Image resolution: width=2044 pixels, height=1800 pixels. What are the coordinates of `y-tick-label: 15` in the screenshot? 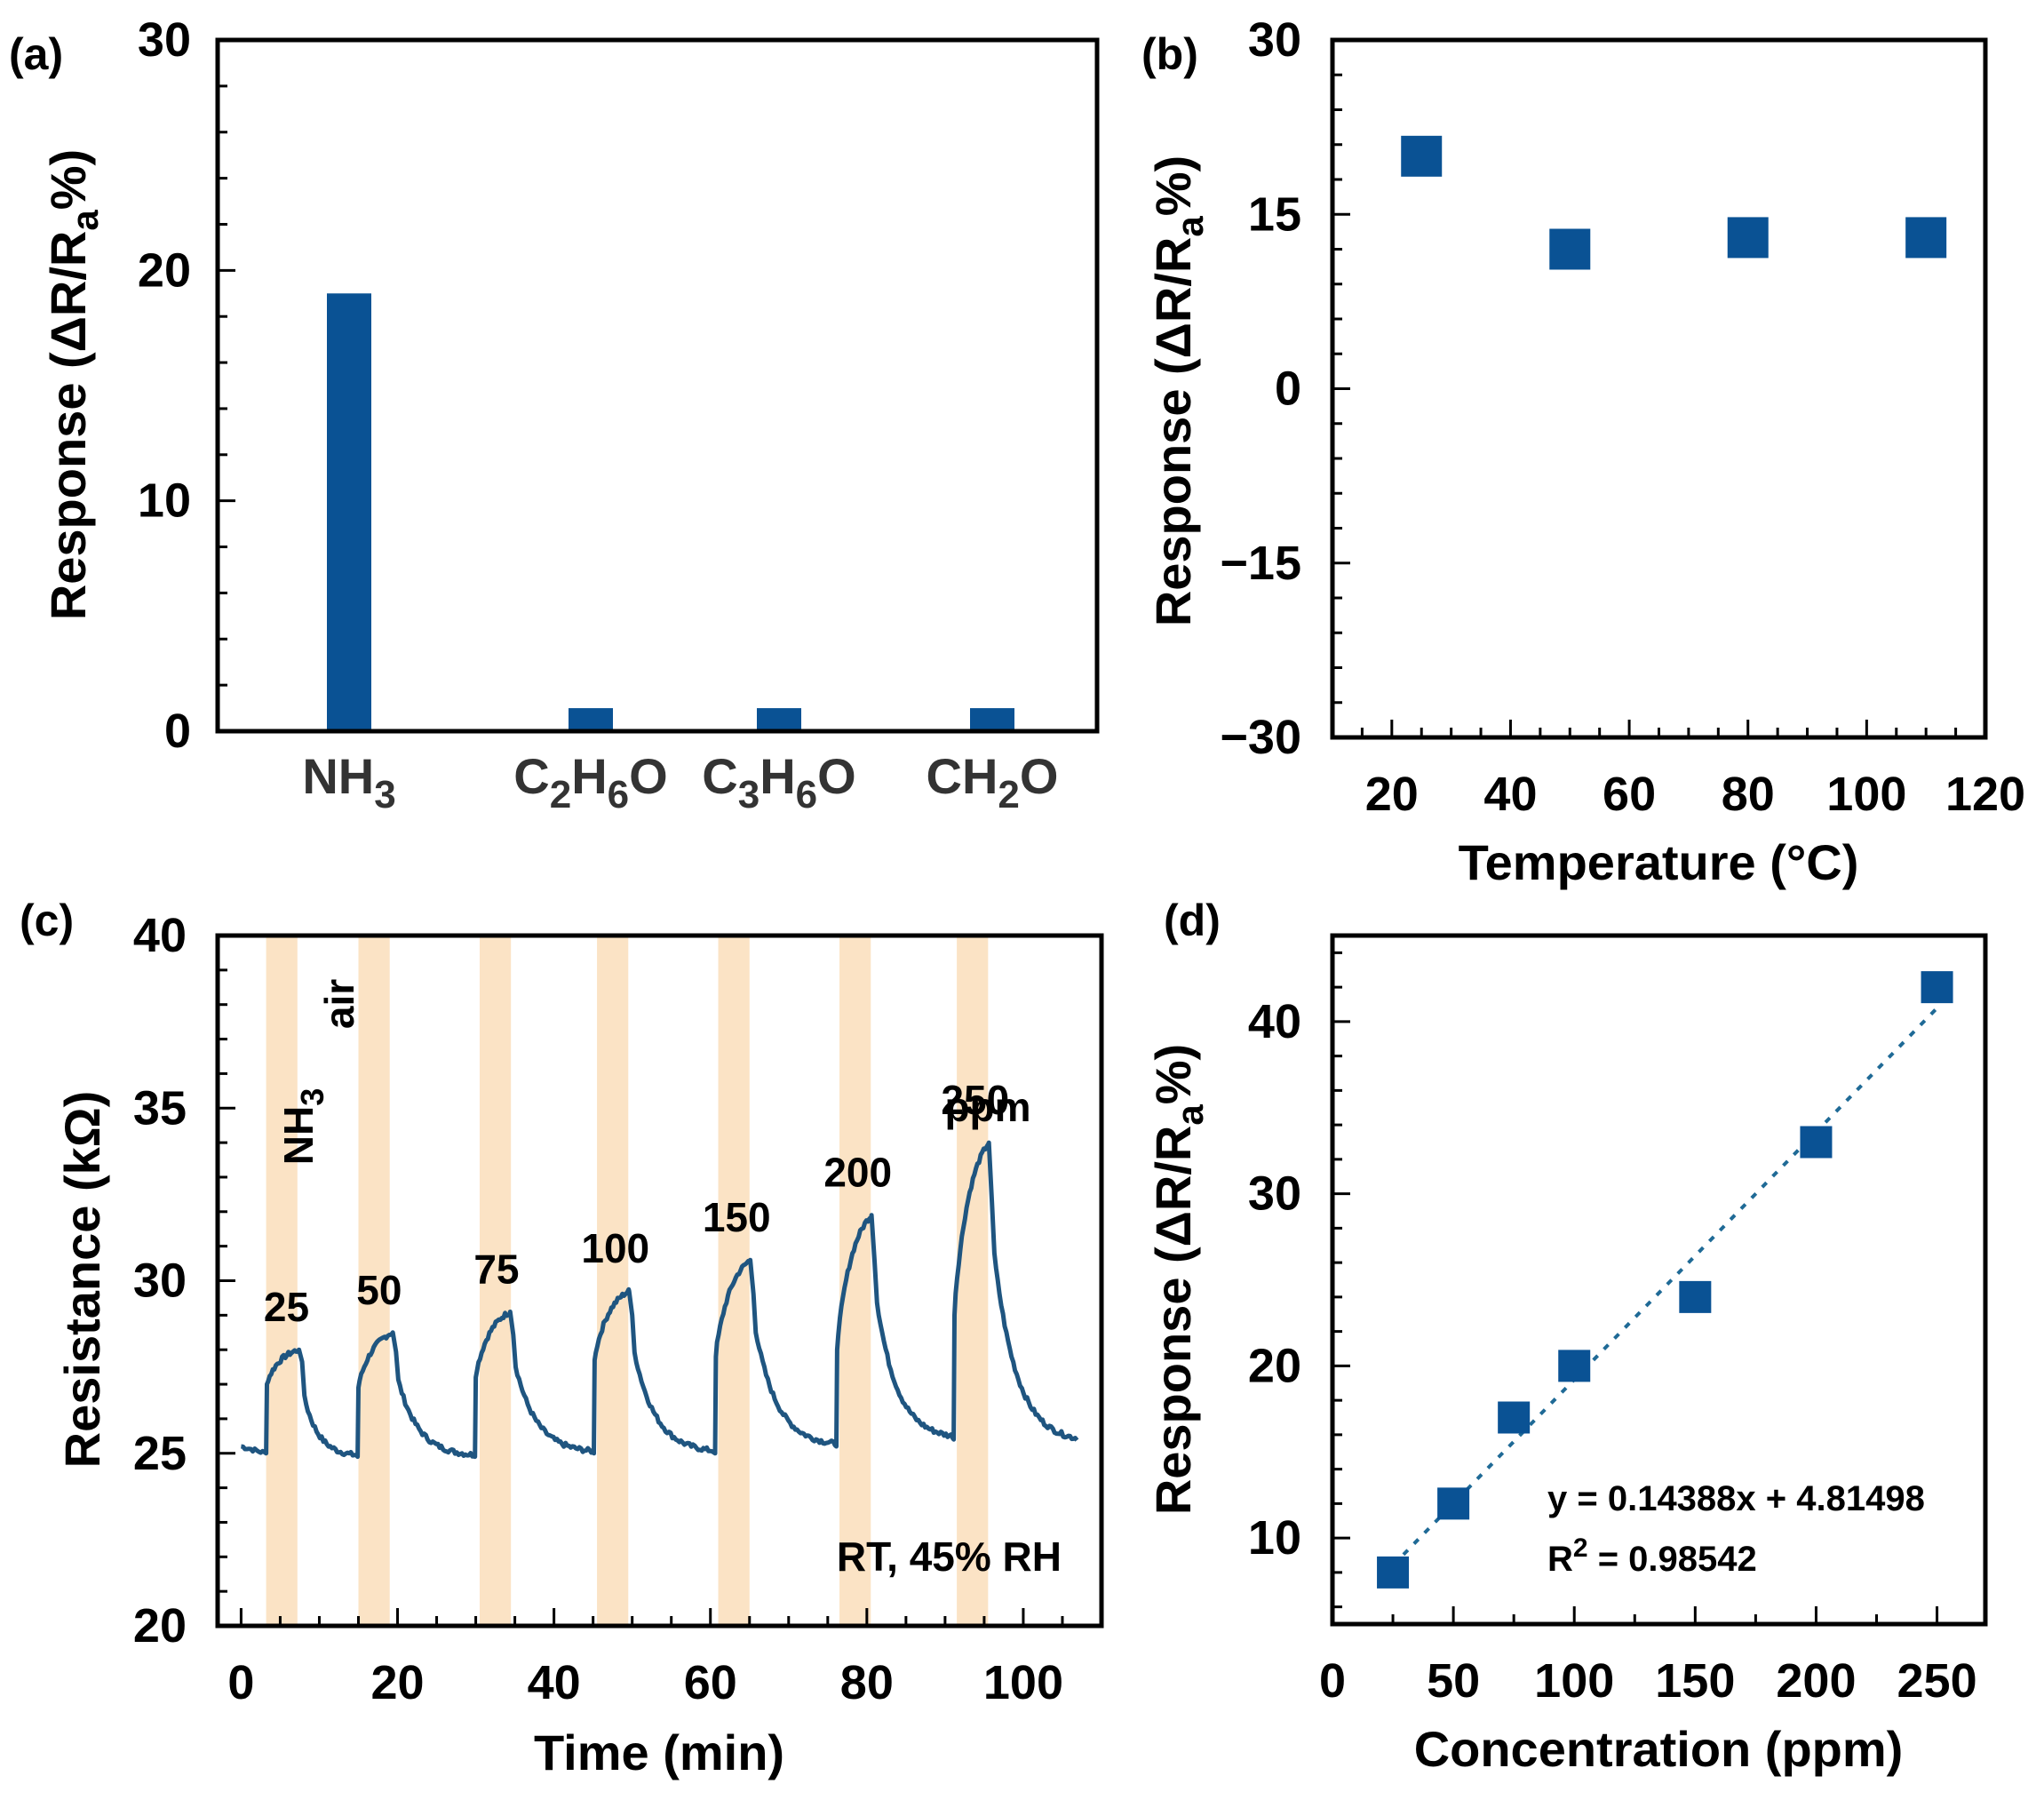 It's located at (1274, 214).